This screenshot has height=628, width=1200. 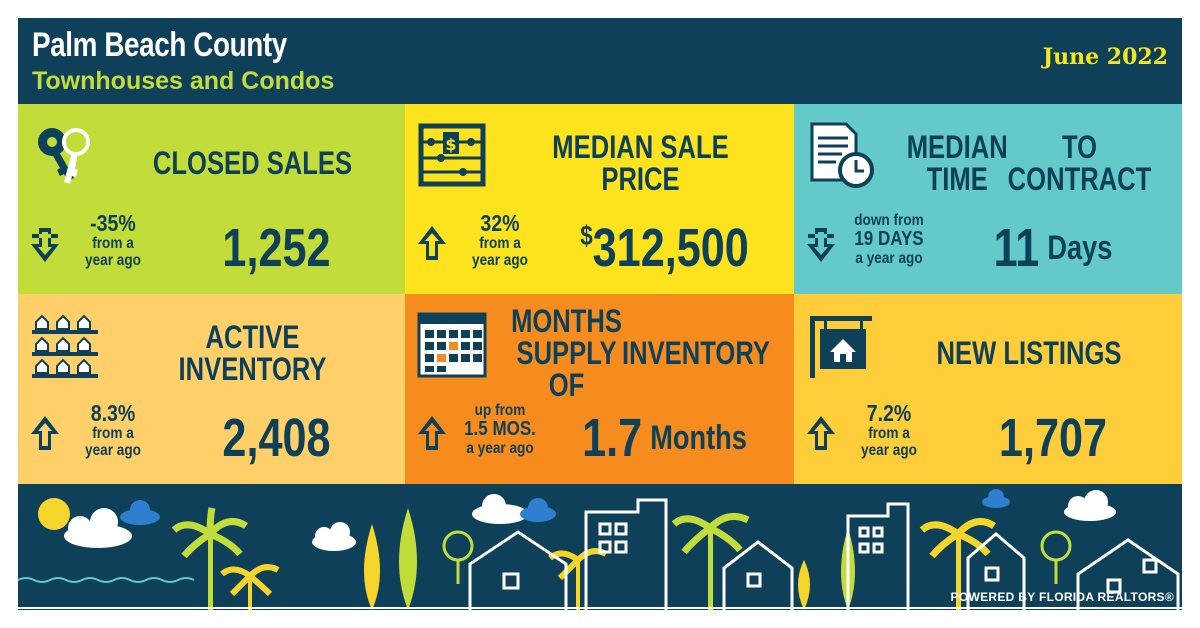 What do you see at coordinates (452, 155) in the screenshot?
I see `abacus-icon: $` at bounding box center [452, 155].